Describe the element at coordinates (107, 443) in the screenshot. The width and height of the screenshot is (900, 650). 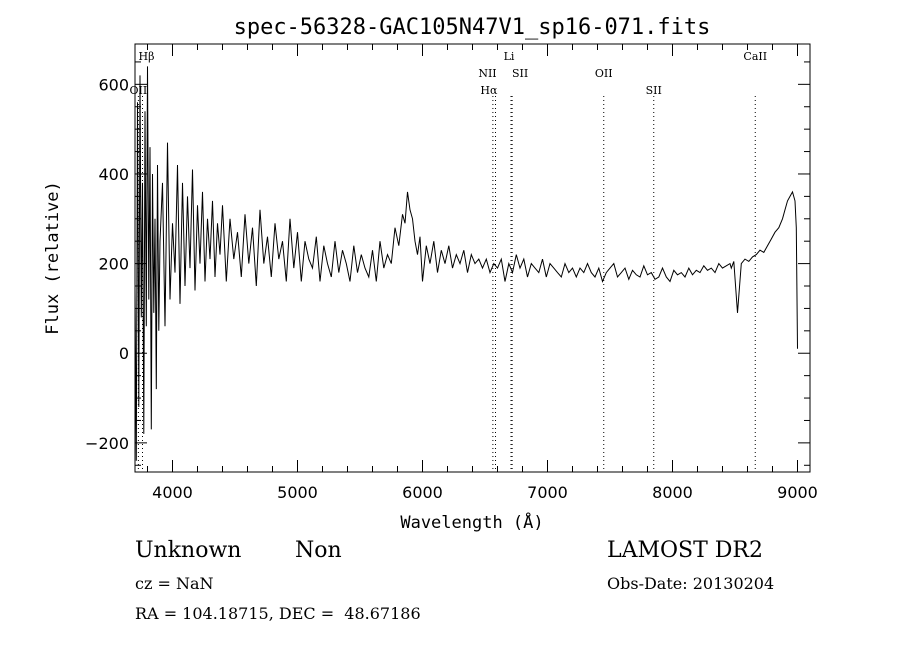
I see `y-tick-label-0: −200` at that location.